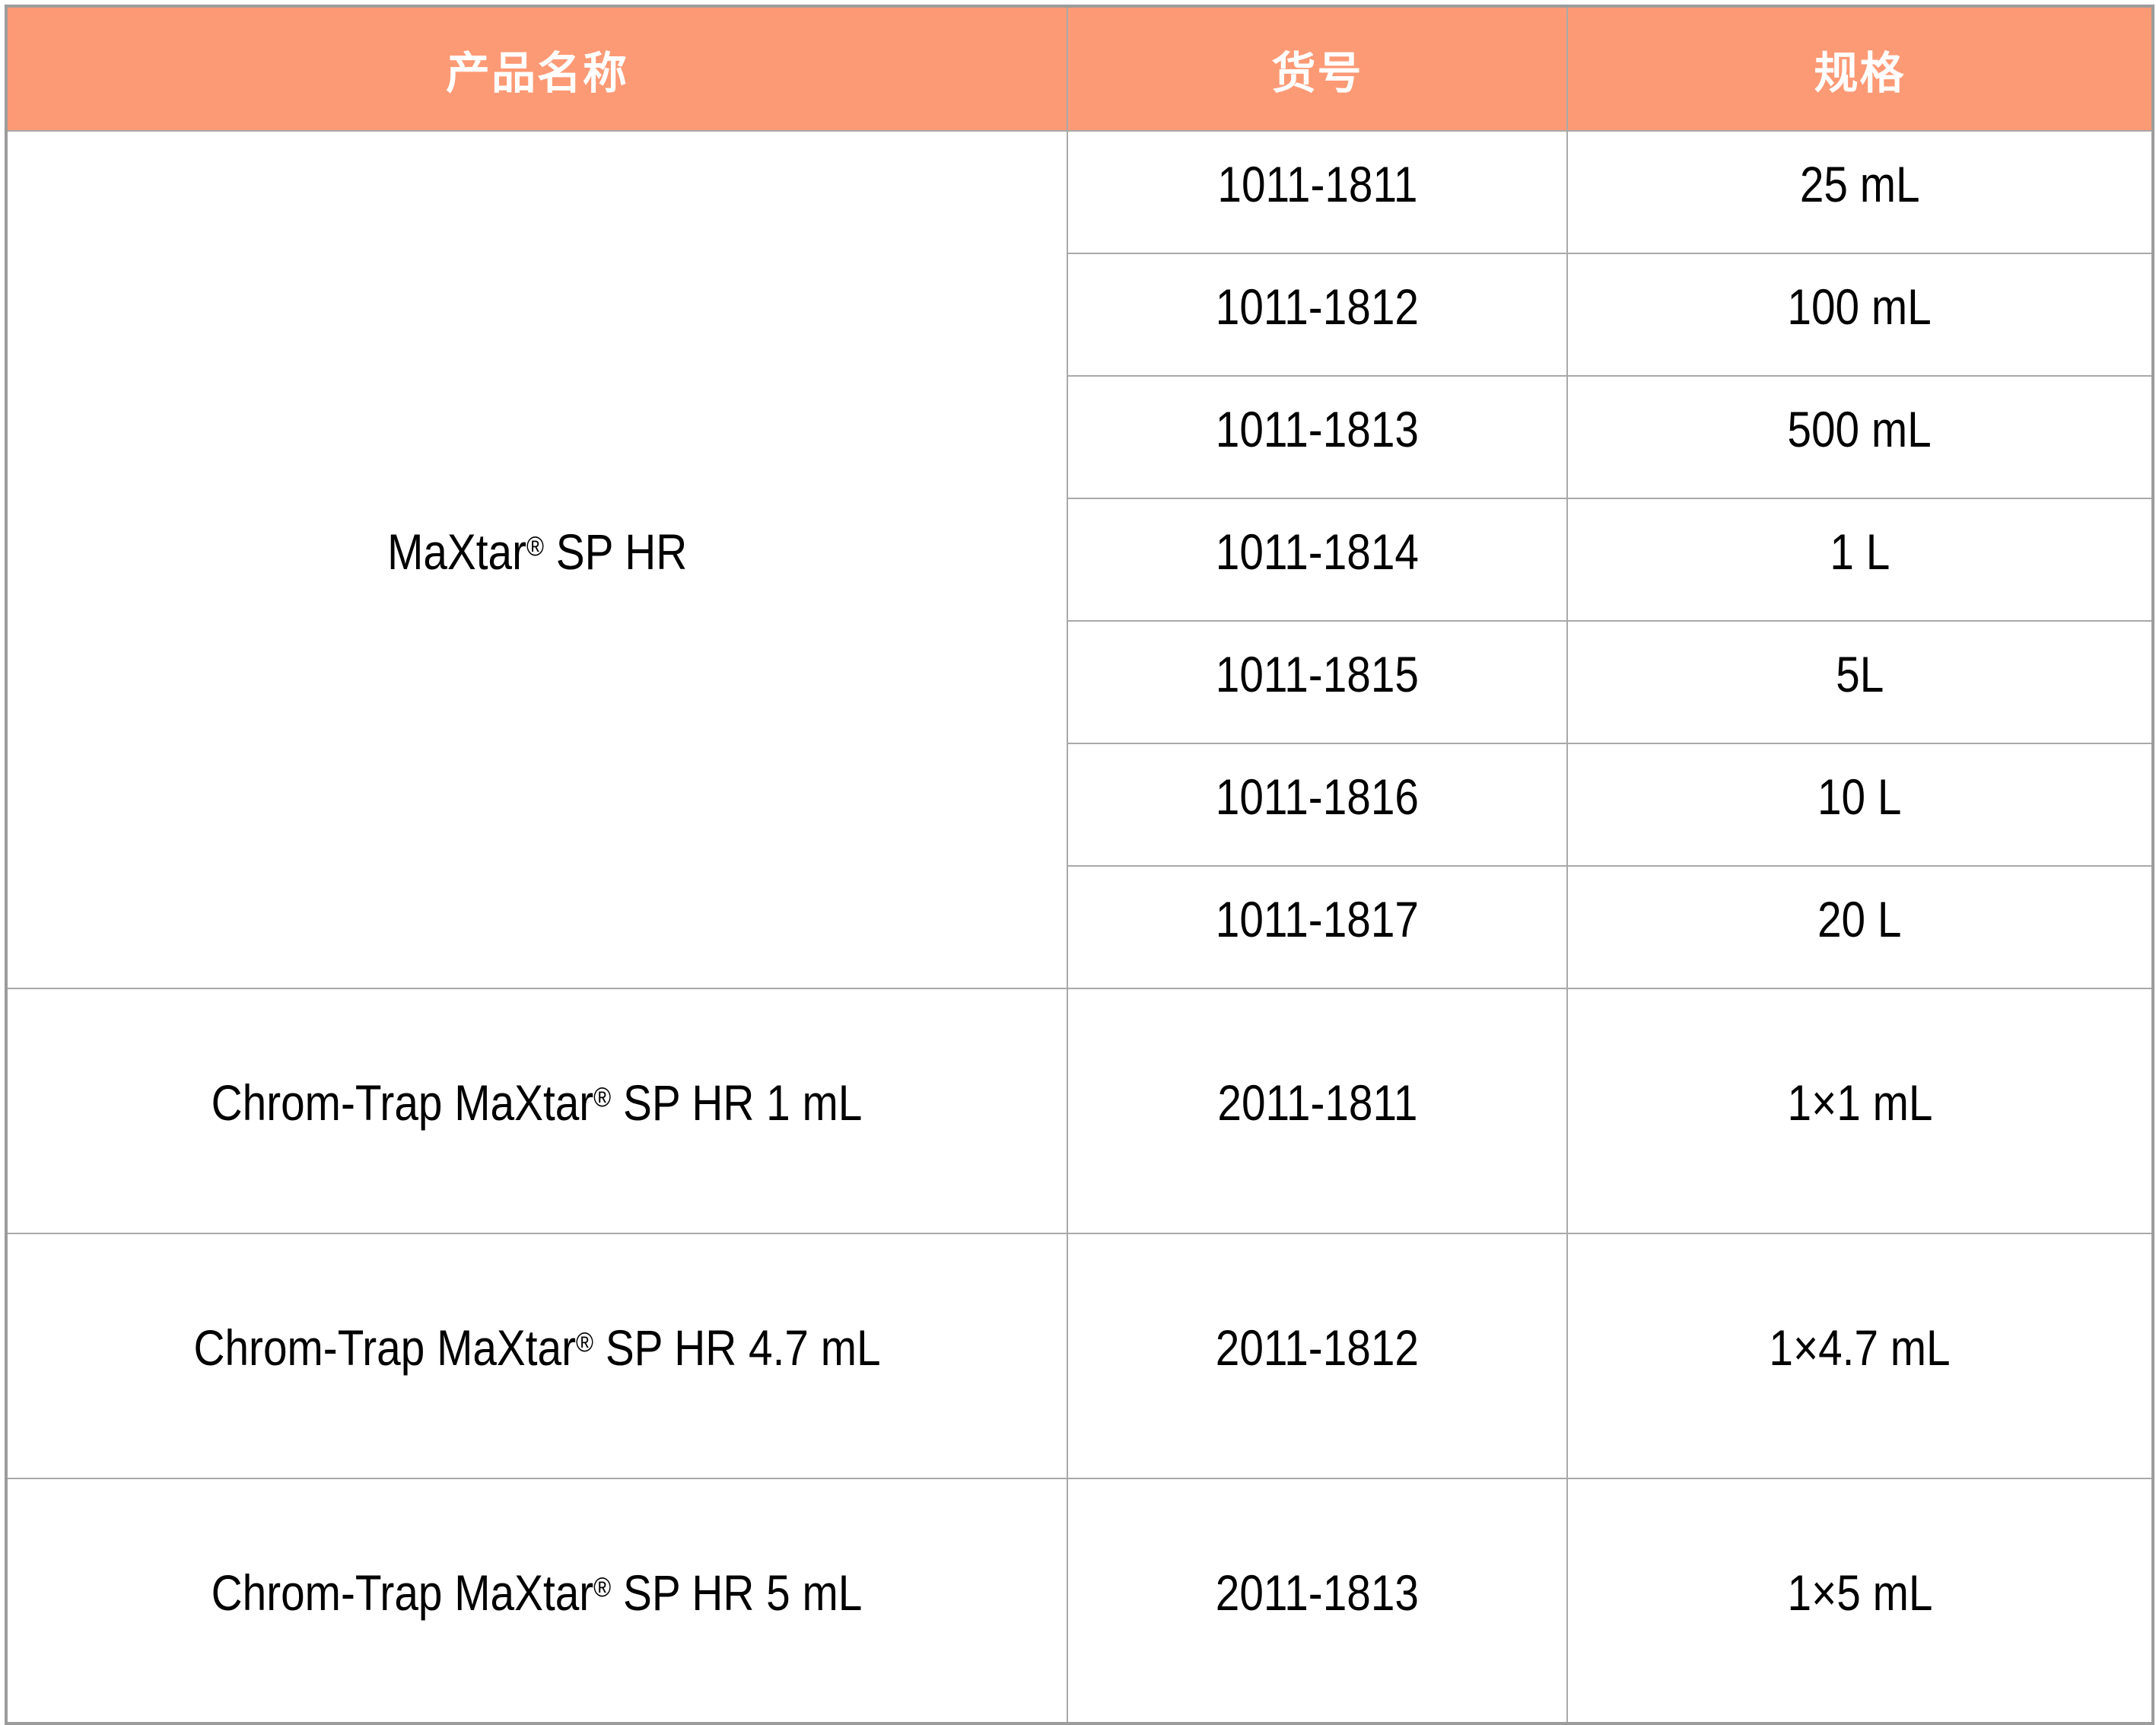 Image resolution: width=2156 pixels, height=1725 pixels. What do you see at coordinates (1318, 428) in the screenshot?
I see `catalog-number: 1011-1813` at bounding box center [1318, 428].